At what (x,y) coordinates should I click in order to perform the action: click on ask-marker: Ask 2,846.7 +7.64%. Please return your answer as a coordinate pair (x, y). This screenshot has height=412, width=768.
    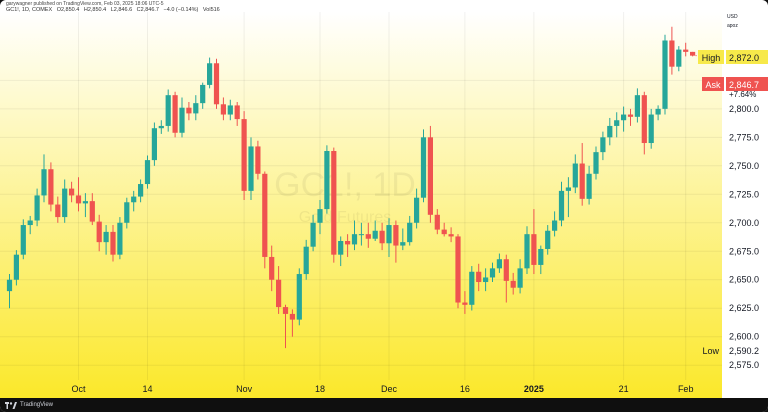
    Looking at the image, I should click on (735, 88).